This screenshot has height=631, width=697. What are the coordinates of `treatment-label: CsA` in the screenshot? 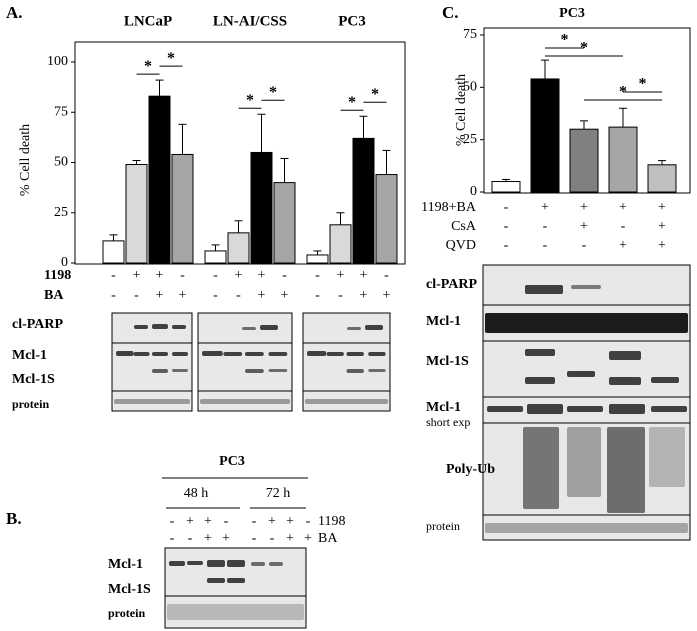 It's located at (464, 226).